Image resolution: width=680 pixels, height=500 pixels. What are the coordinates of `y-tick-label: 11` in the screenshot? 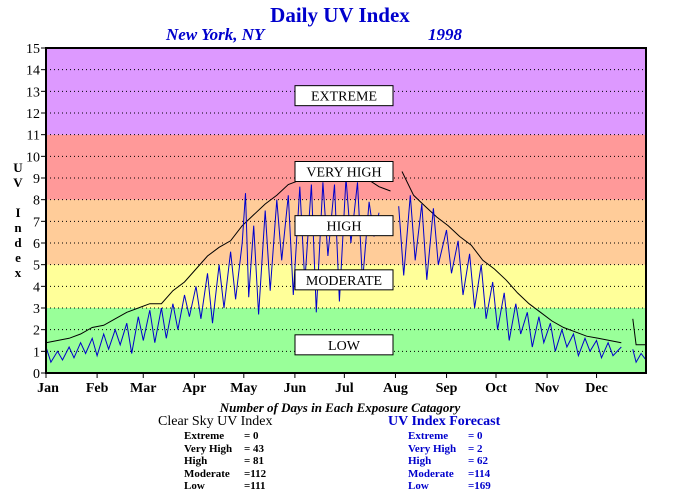 It's located at (33, 136).